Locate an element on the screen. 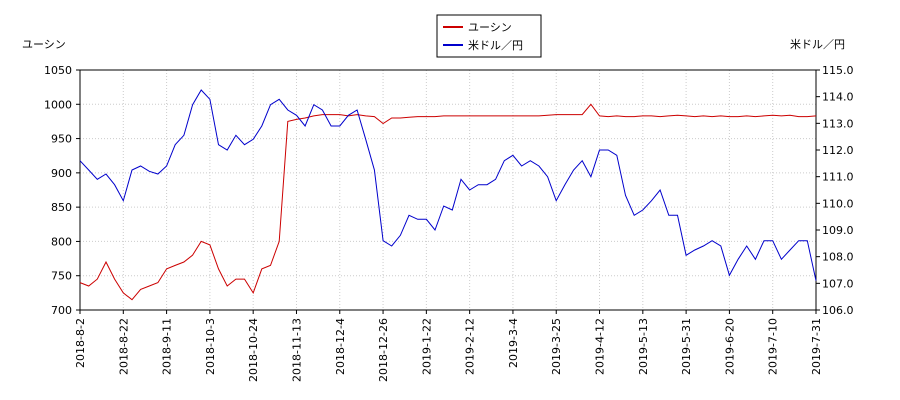 The height and width of the screenshot is (400, 900). y2-tick-label: 107.0 is located at coordinates (838, 283).